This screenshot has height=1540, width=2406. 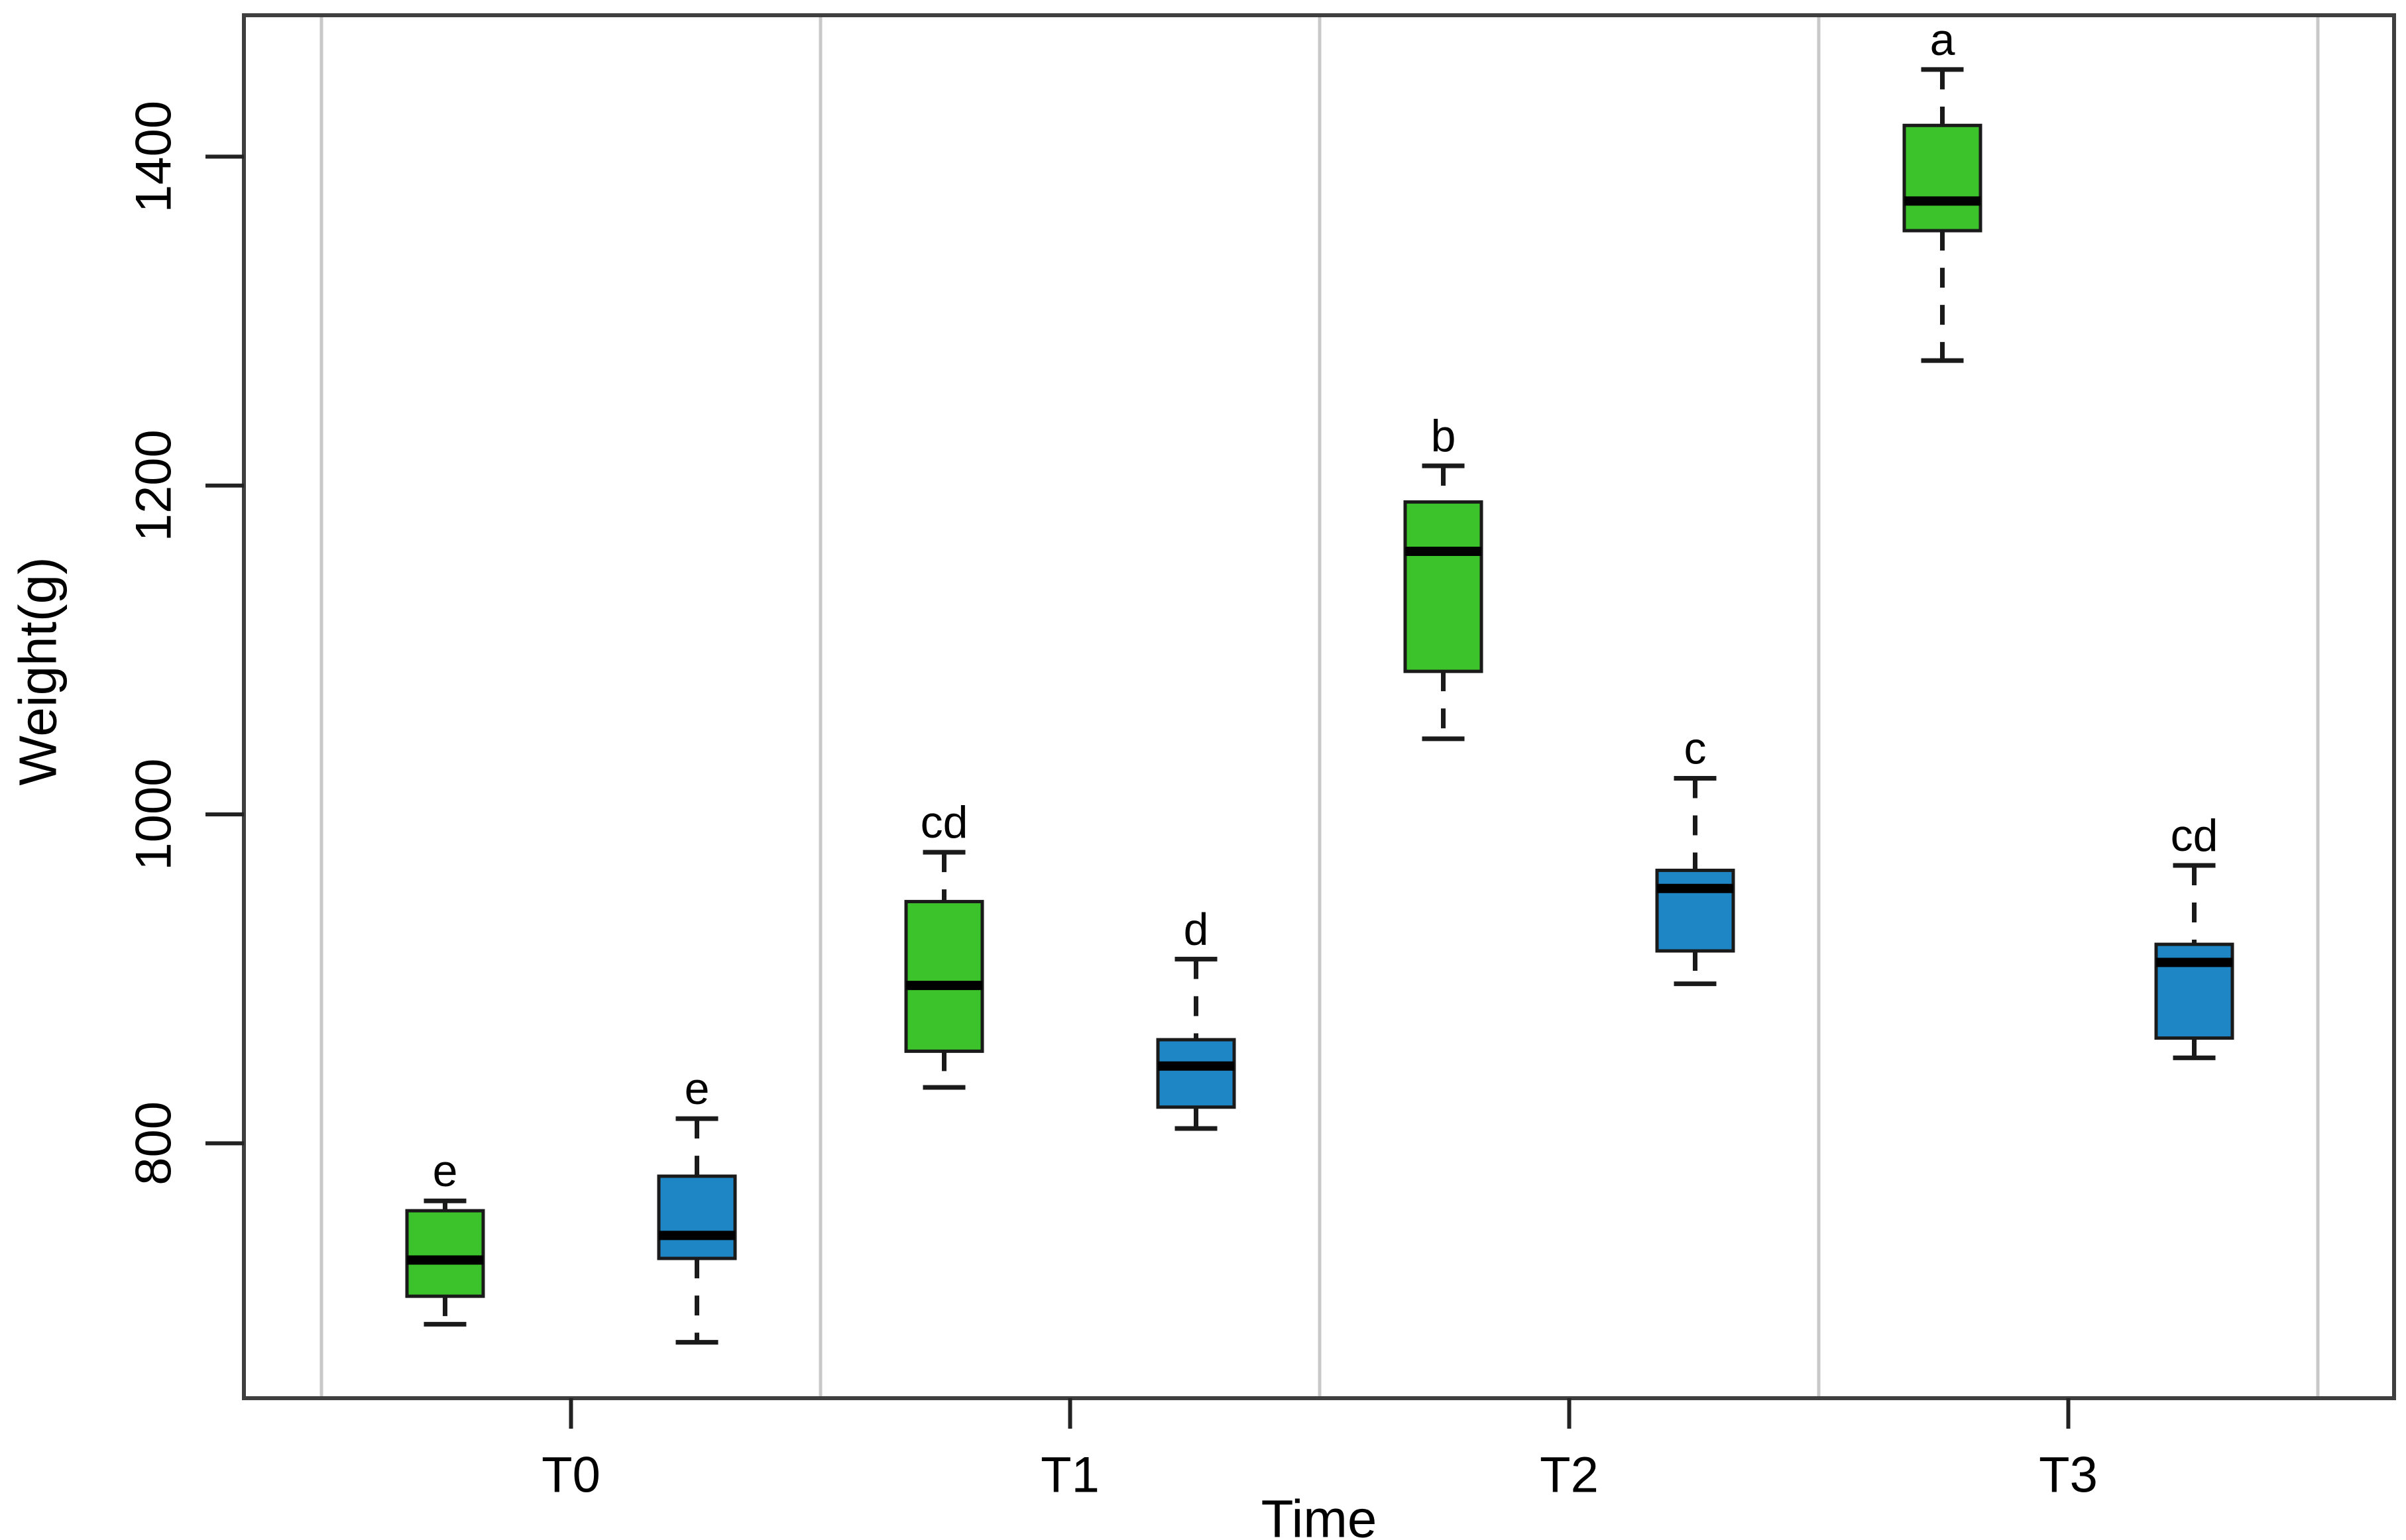 What do you see at coordinates (2194, 835) in the screenshot?
I see `significance-label-blue-T3: cd` at bounding box center [2194, 835].